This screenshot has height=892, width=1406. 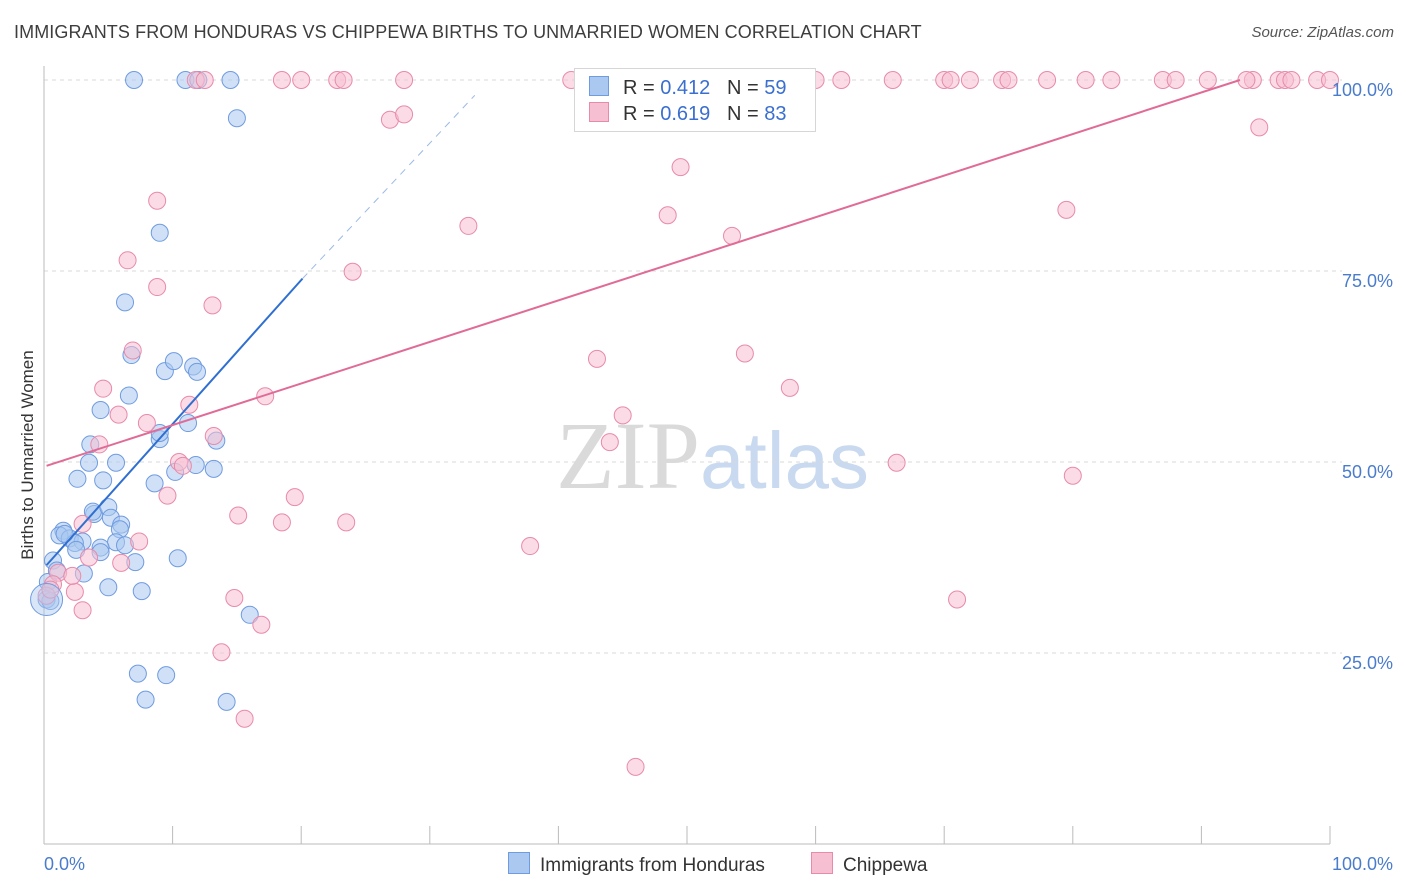 What do you see at coordinates (639, 88) in the screenshot?
I see `legend-r-label: R =` at bounding box center [639, 88].